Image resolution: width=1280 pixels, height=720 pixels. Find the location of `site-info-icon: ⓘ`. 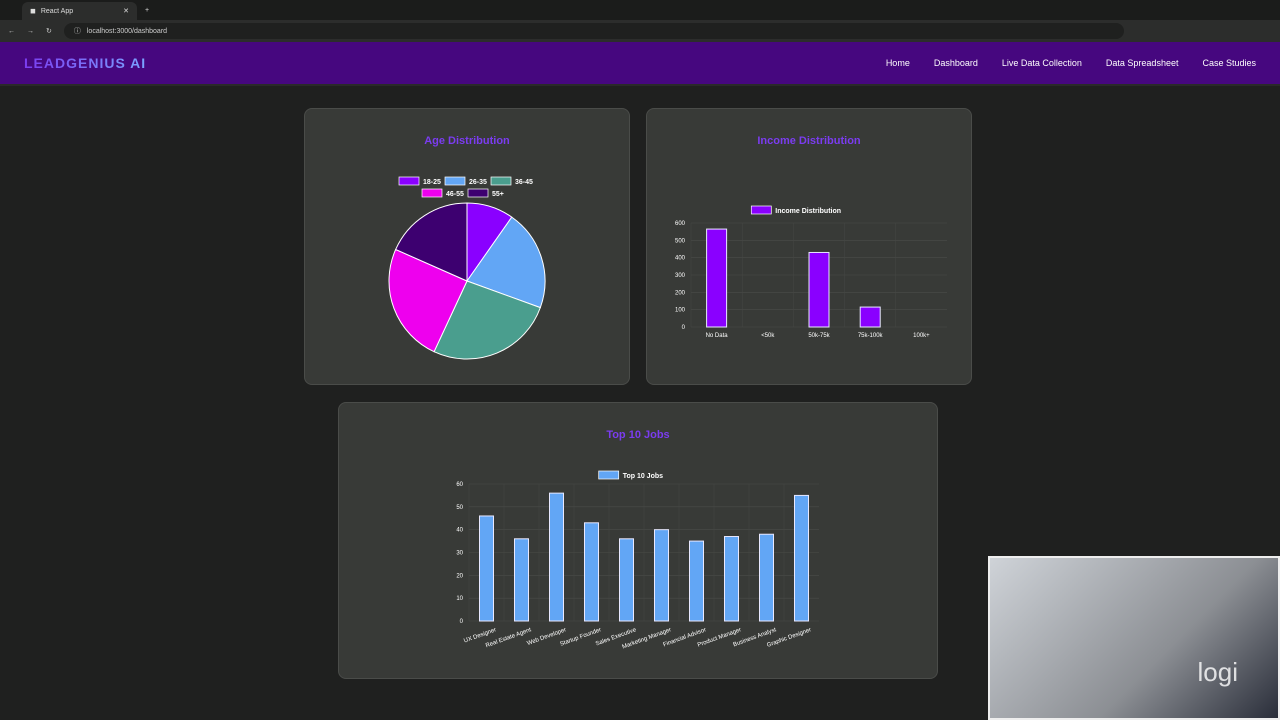

site-info-icon: ⓘ is located at coordinates (77, 31).